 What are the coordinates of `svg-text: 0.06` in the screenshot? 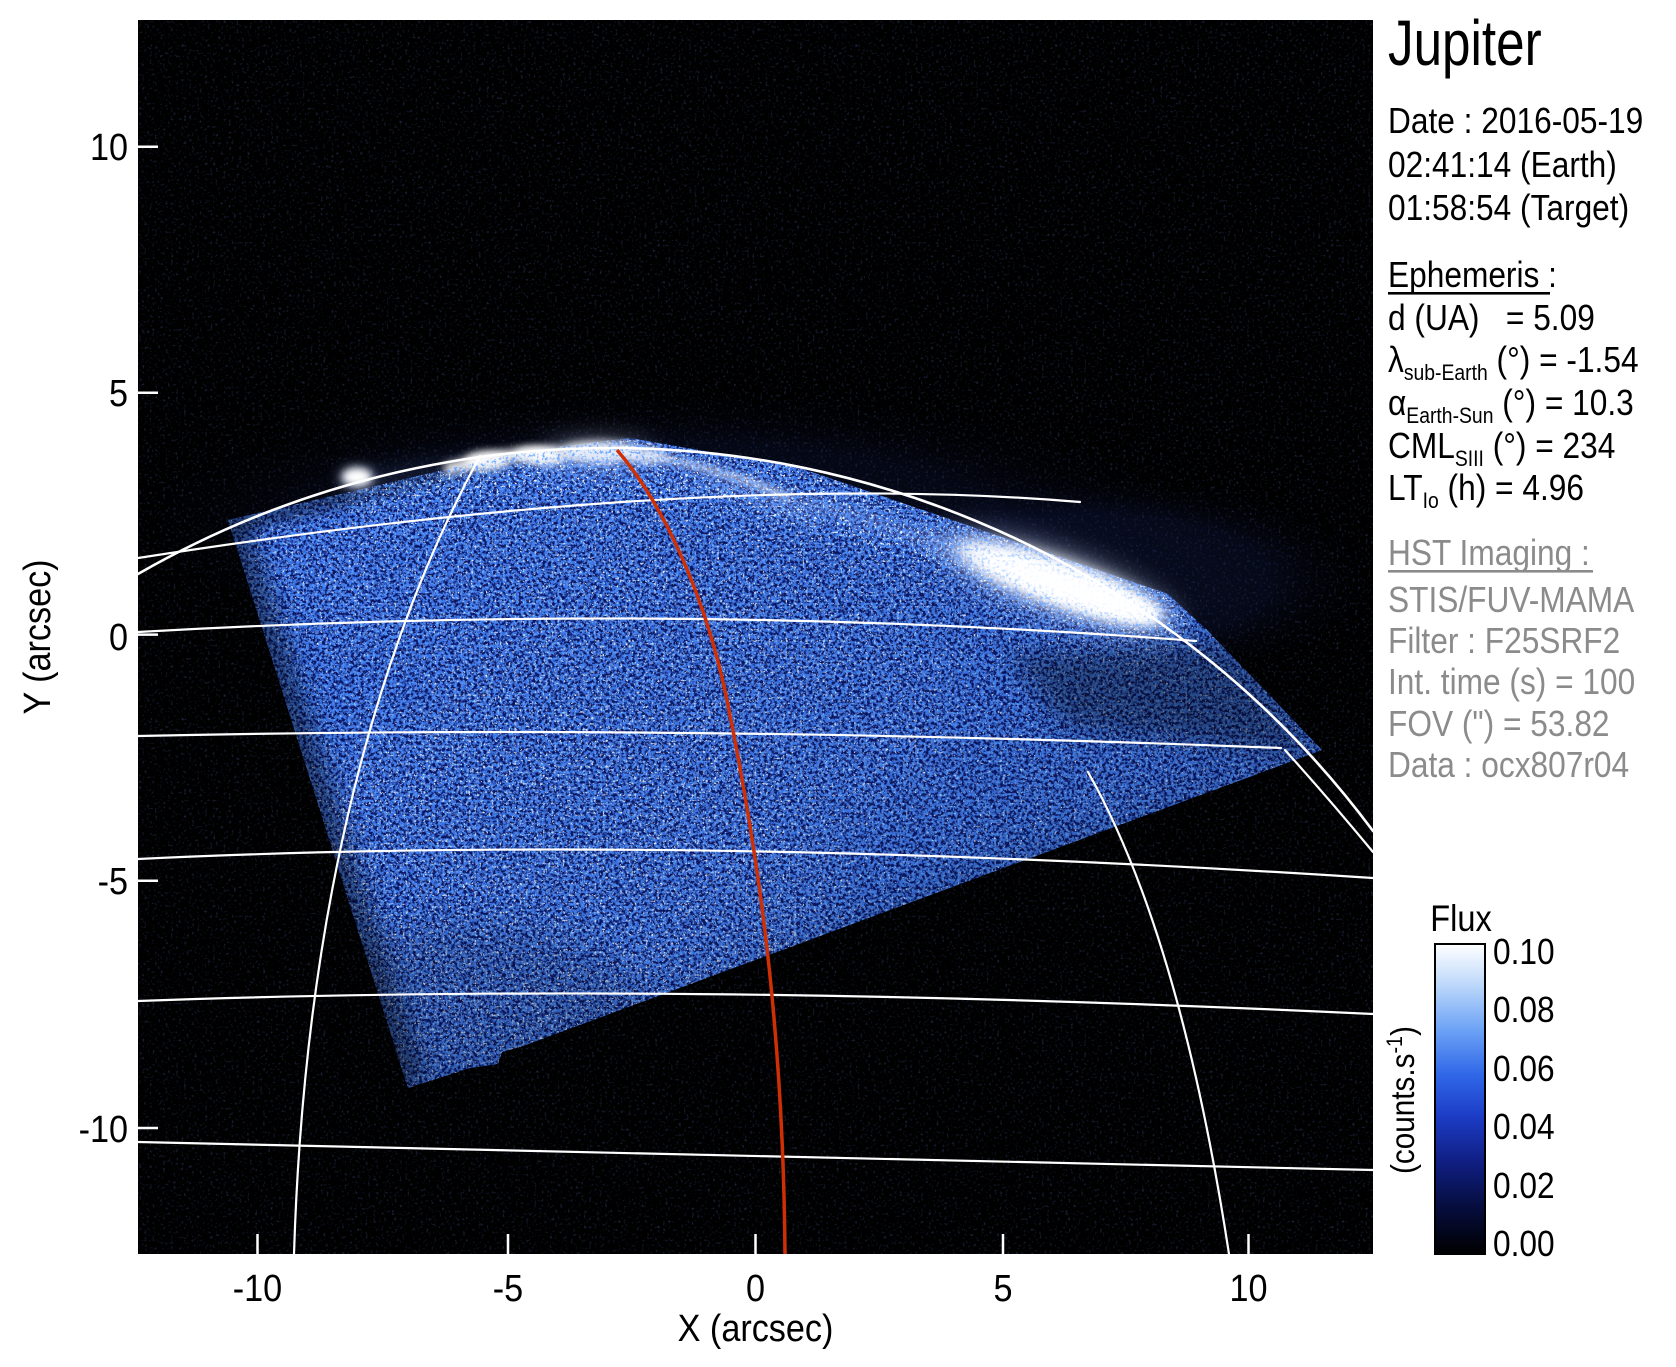 It's located at (1524, 1069).